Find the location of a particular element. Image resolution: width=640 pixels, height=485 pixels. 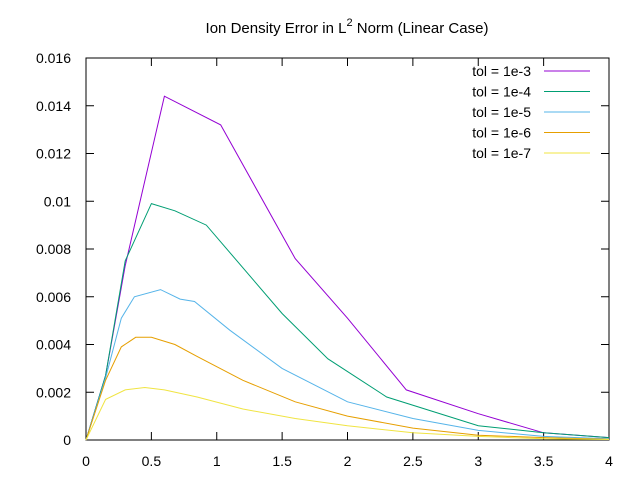

y-tick-label: 0.006 is located at coordinates (53, 297).